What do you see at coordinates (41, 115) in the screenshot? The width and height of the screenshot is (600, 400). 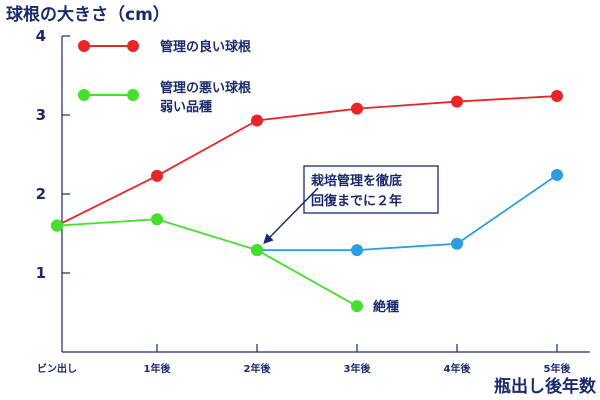 I see `y-tick-label: 3` at bounding box center [41, 115].